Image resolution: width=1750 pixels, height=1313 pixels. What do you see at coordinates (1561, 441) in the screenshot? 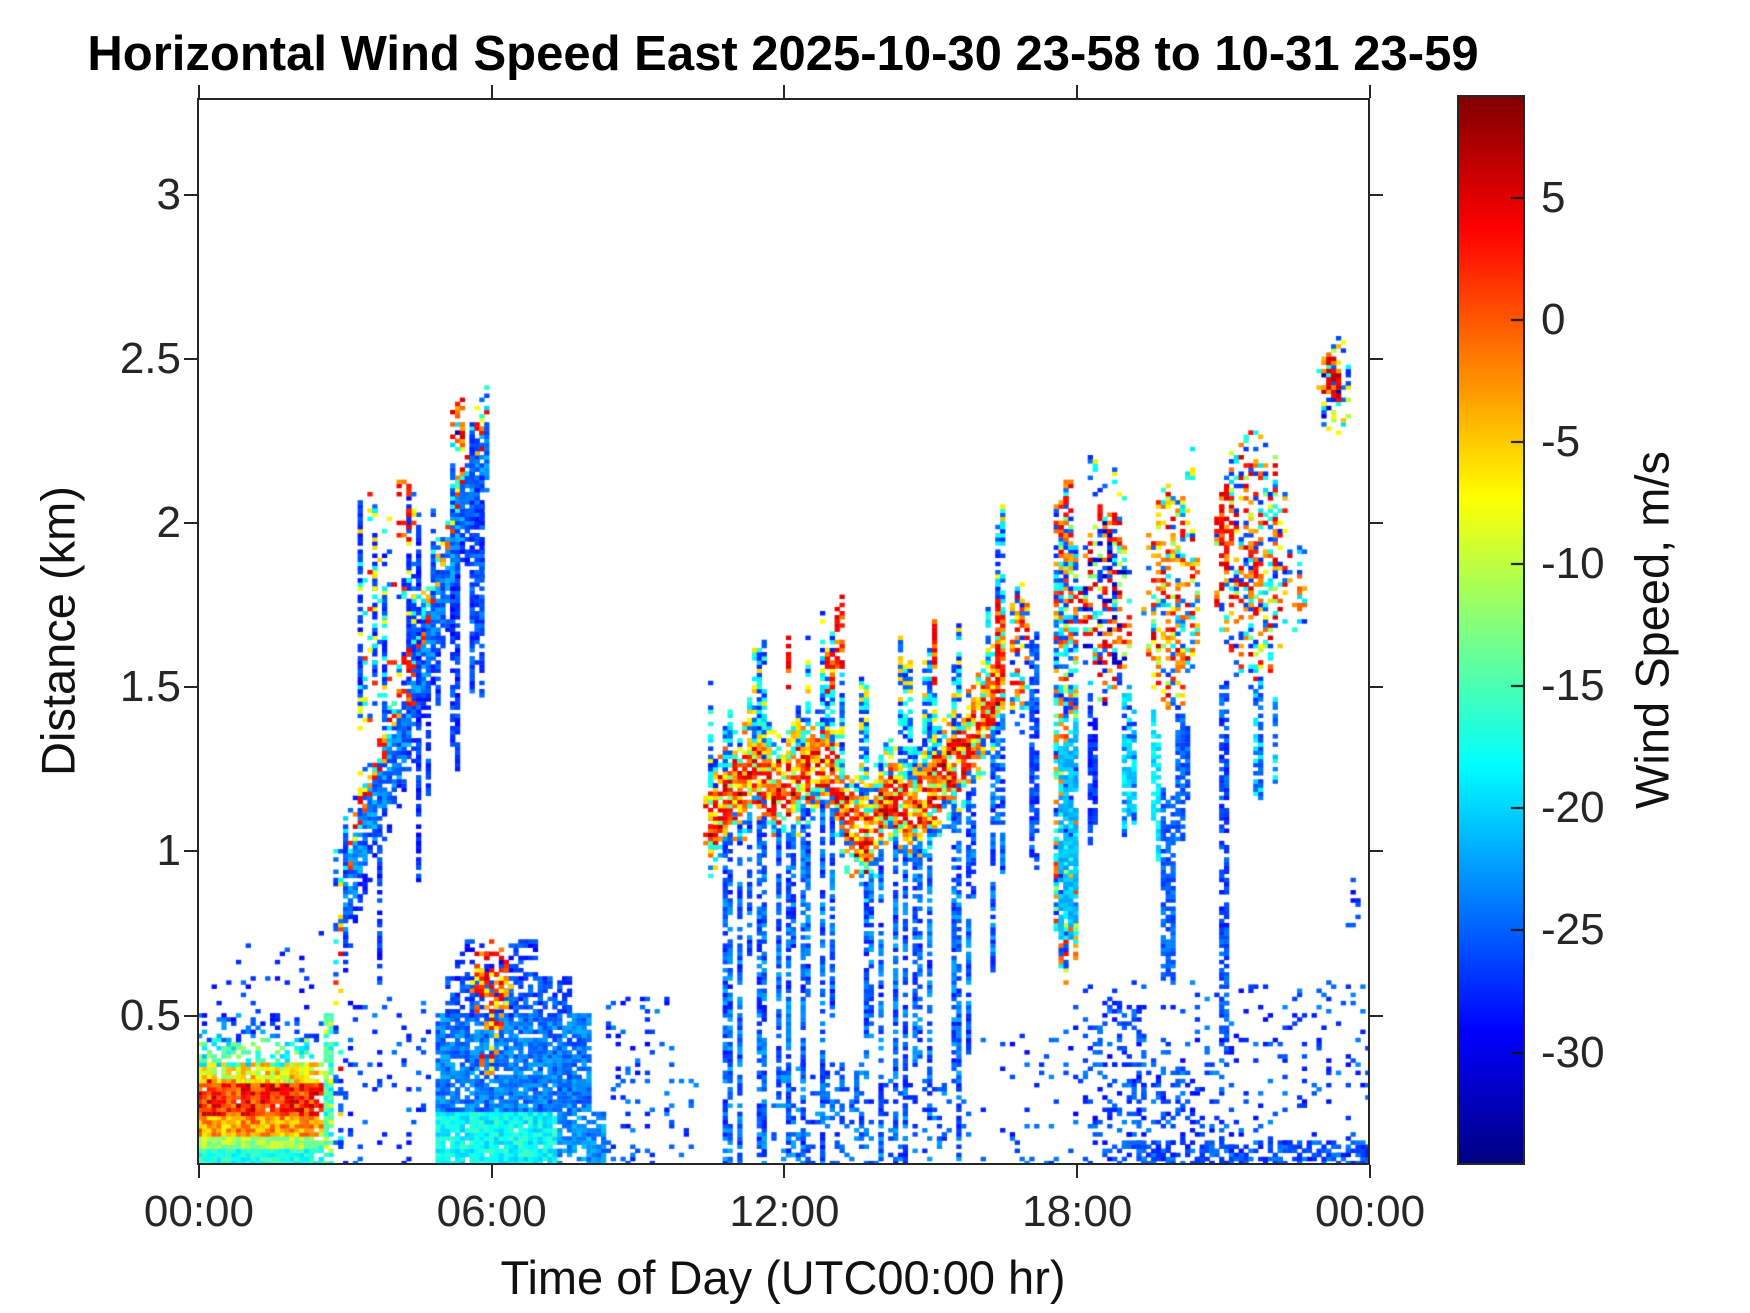
I see `colorbar-tick-label: -5` at bounding box center [1561, 441].